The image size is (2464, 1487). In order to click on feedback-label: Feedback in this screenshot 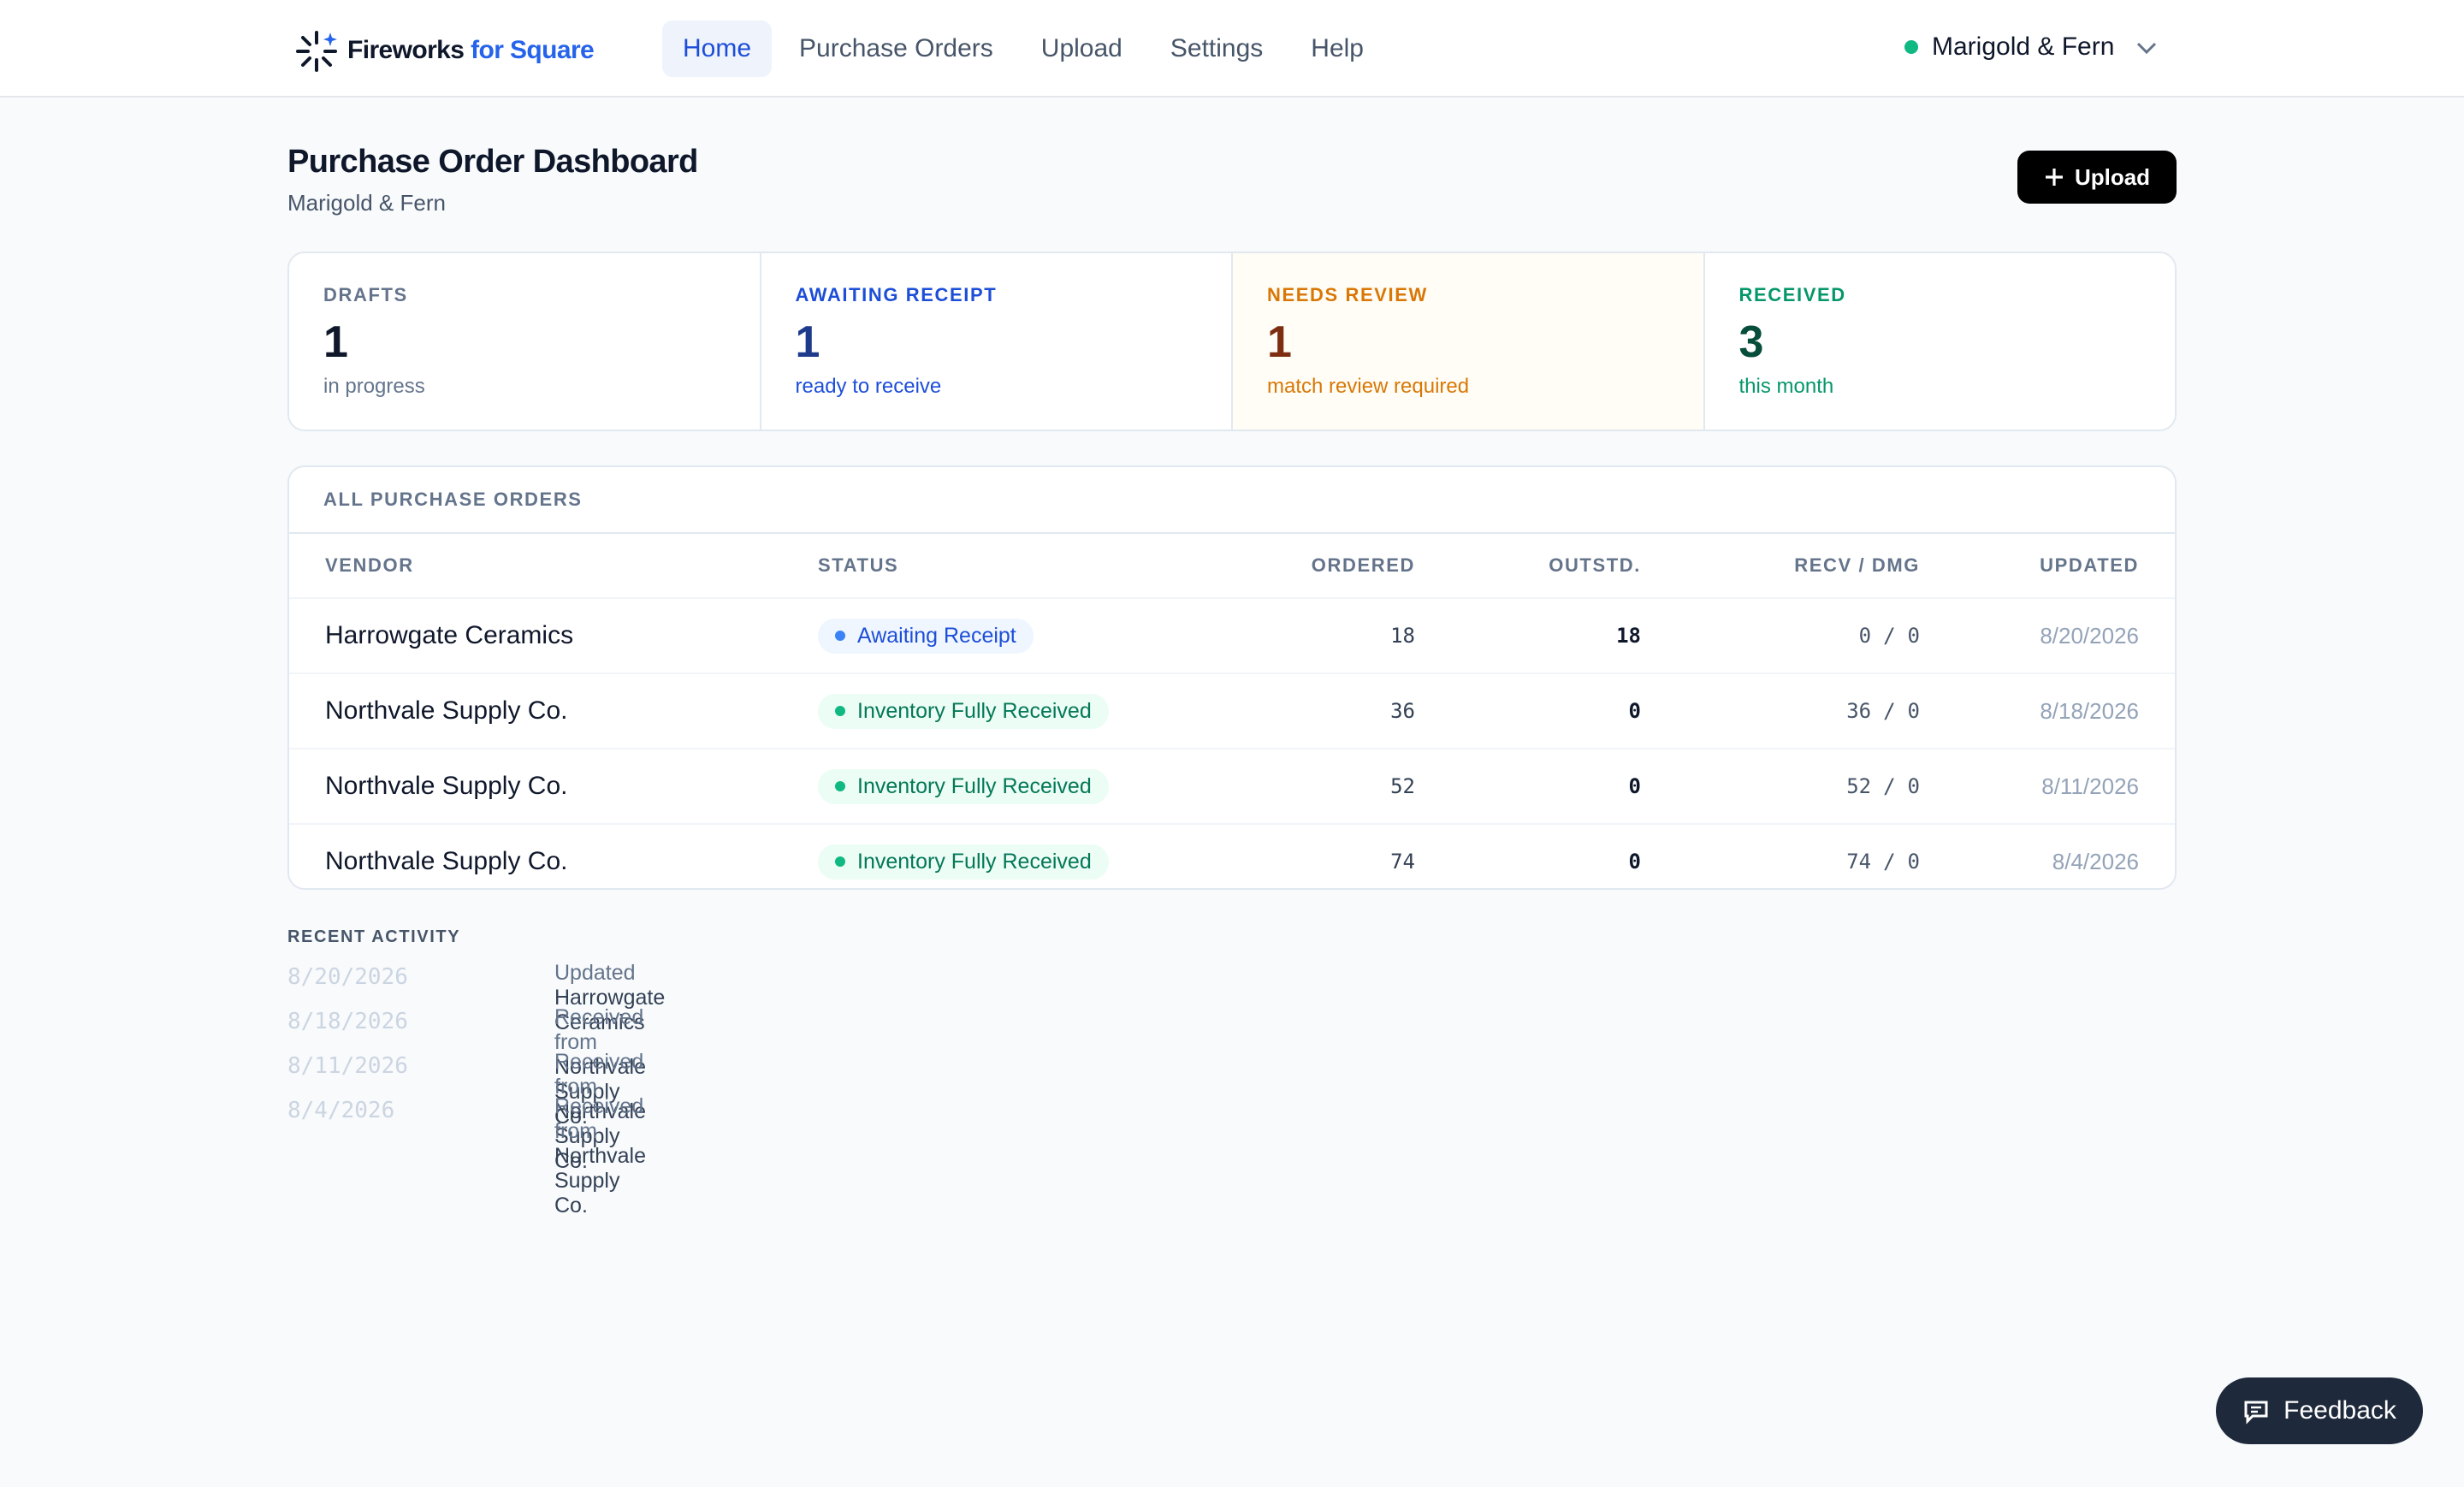, I will do `click(2339, 1410)`.